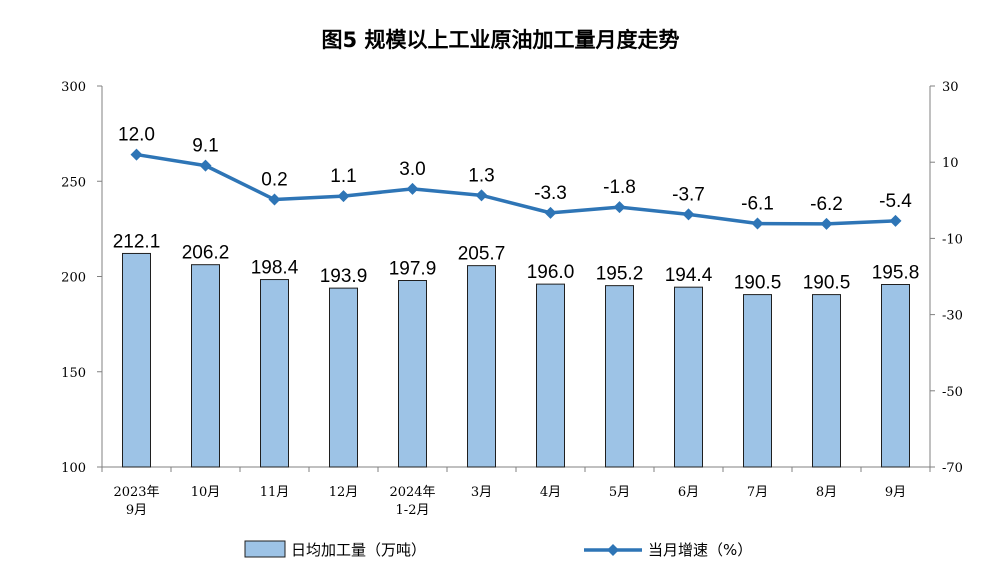  I want to click on bar-data-label: 195.2, so click(620, 274).